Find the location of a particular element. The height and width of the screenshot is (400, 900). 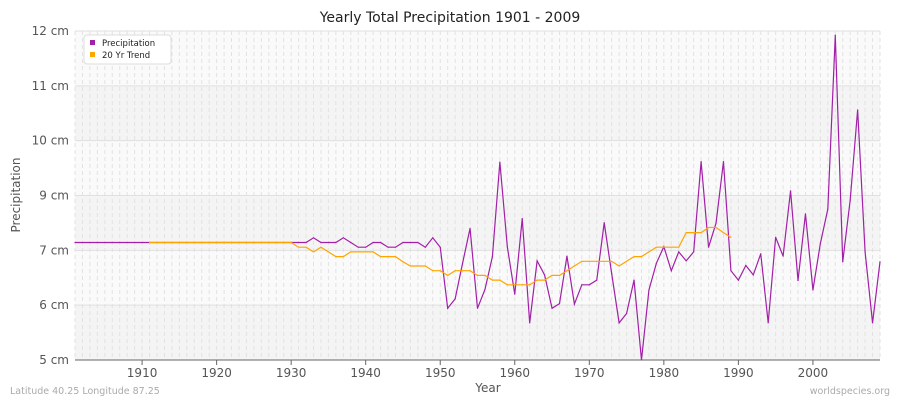

y-tick-label: 9 cm is located at coordinates (54, 196).